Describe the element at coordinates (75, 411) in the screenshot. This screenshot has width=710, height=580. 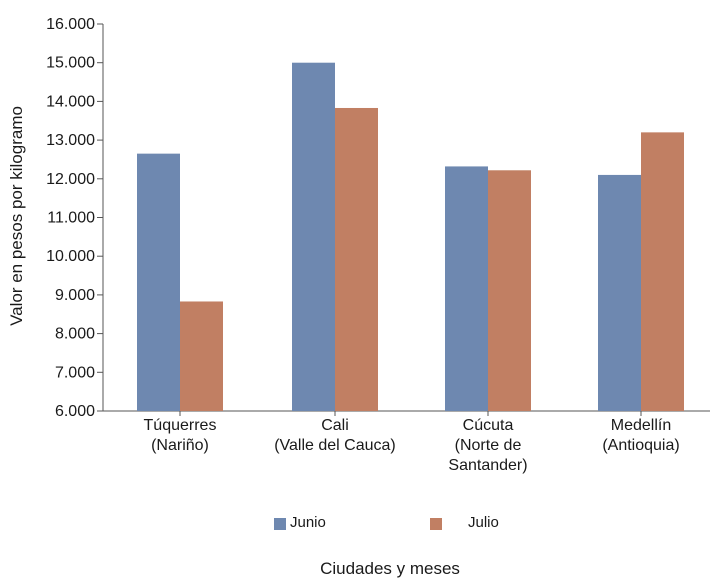
I see `y-tick-label: 6.000` at that location.